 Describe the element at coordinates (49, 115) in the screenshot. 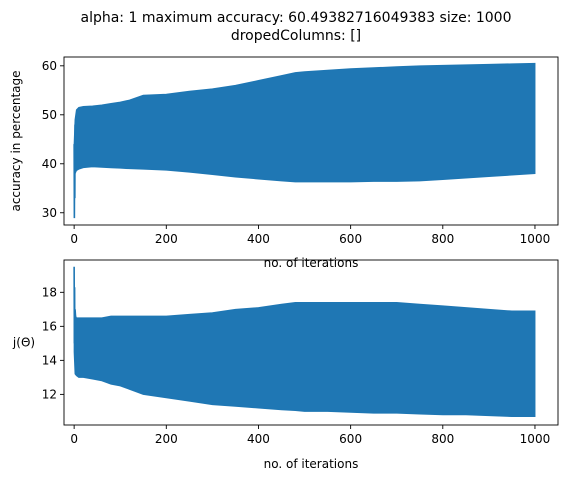

I see `y-tick-label: 50` at that location.